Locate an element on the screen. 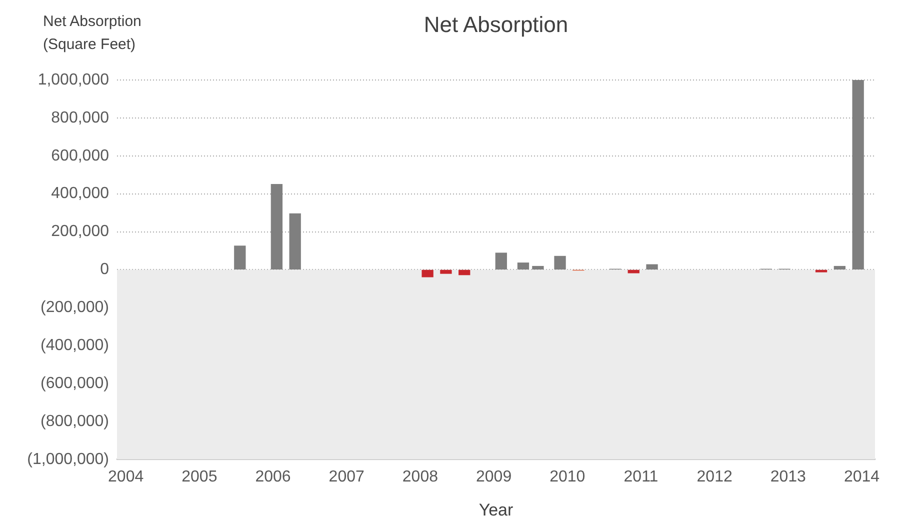 Image resolution: width=898 pixels, height=527 pixels. y-tick-label: (800,000) is located at coordinates (74, 421).